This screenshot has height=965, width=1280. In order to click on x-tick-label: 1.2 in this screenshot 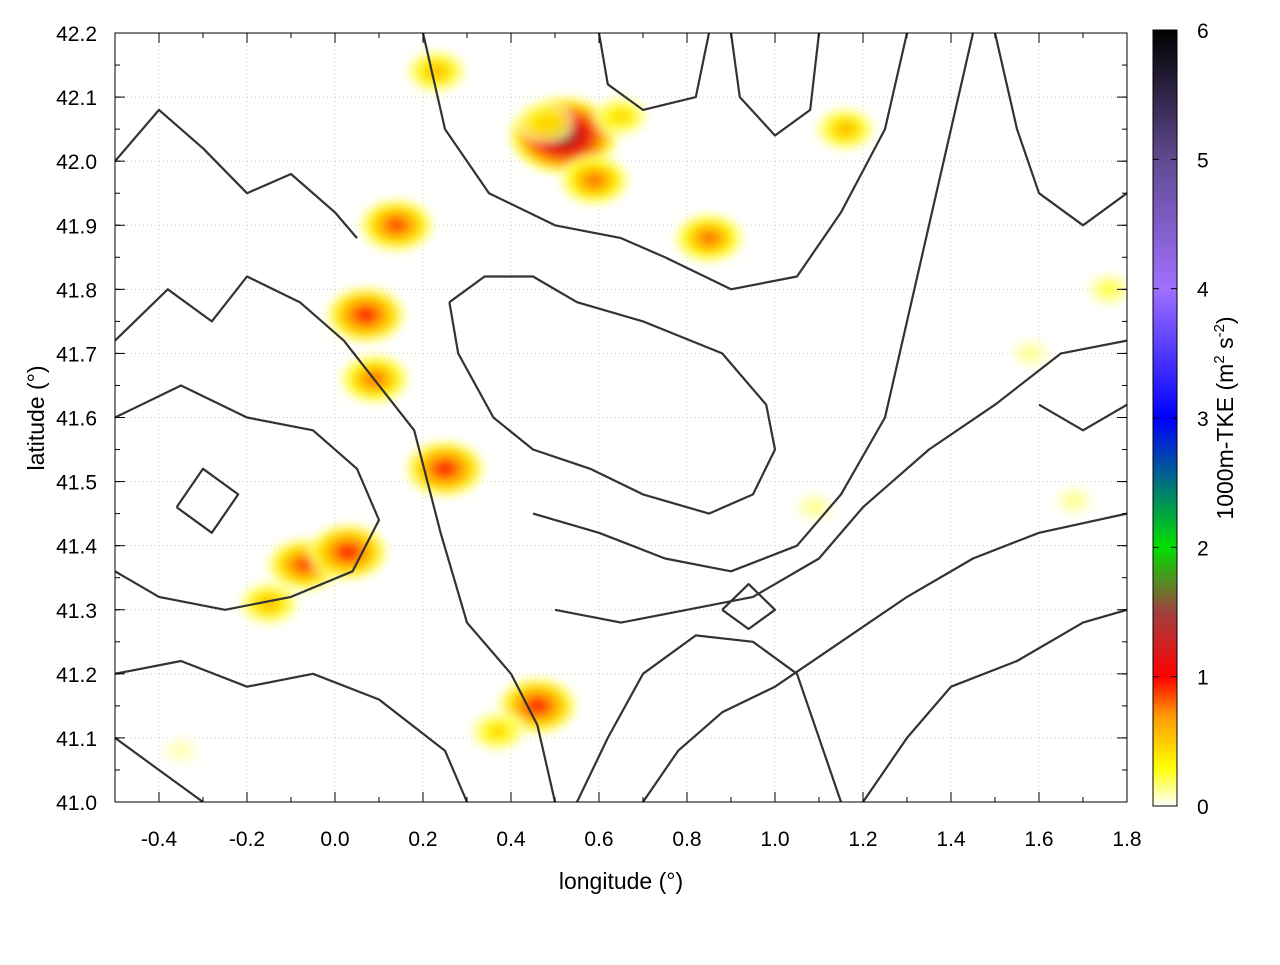, I will do `click(862, 839)`.